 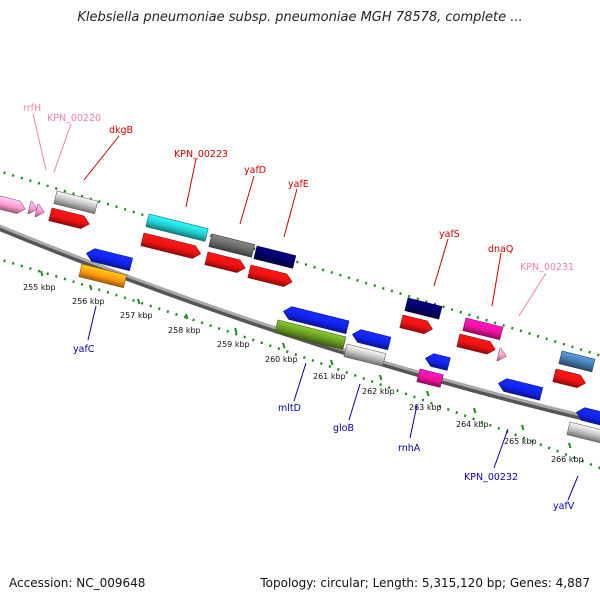 What do you see at coordinates (84, 349) in the screenshot?
I see `gene-label-yafc: yafC` at bounding box center [84, 349].